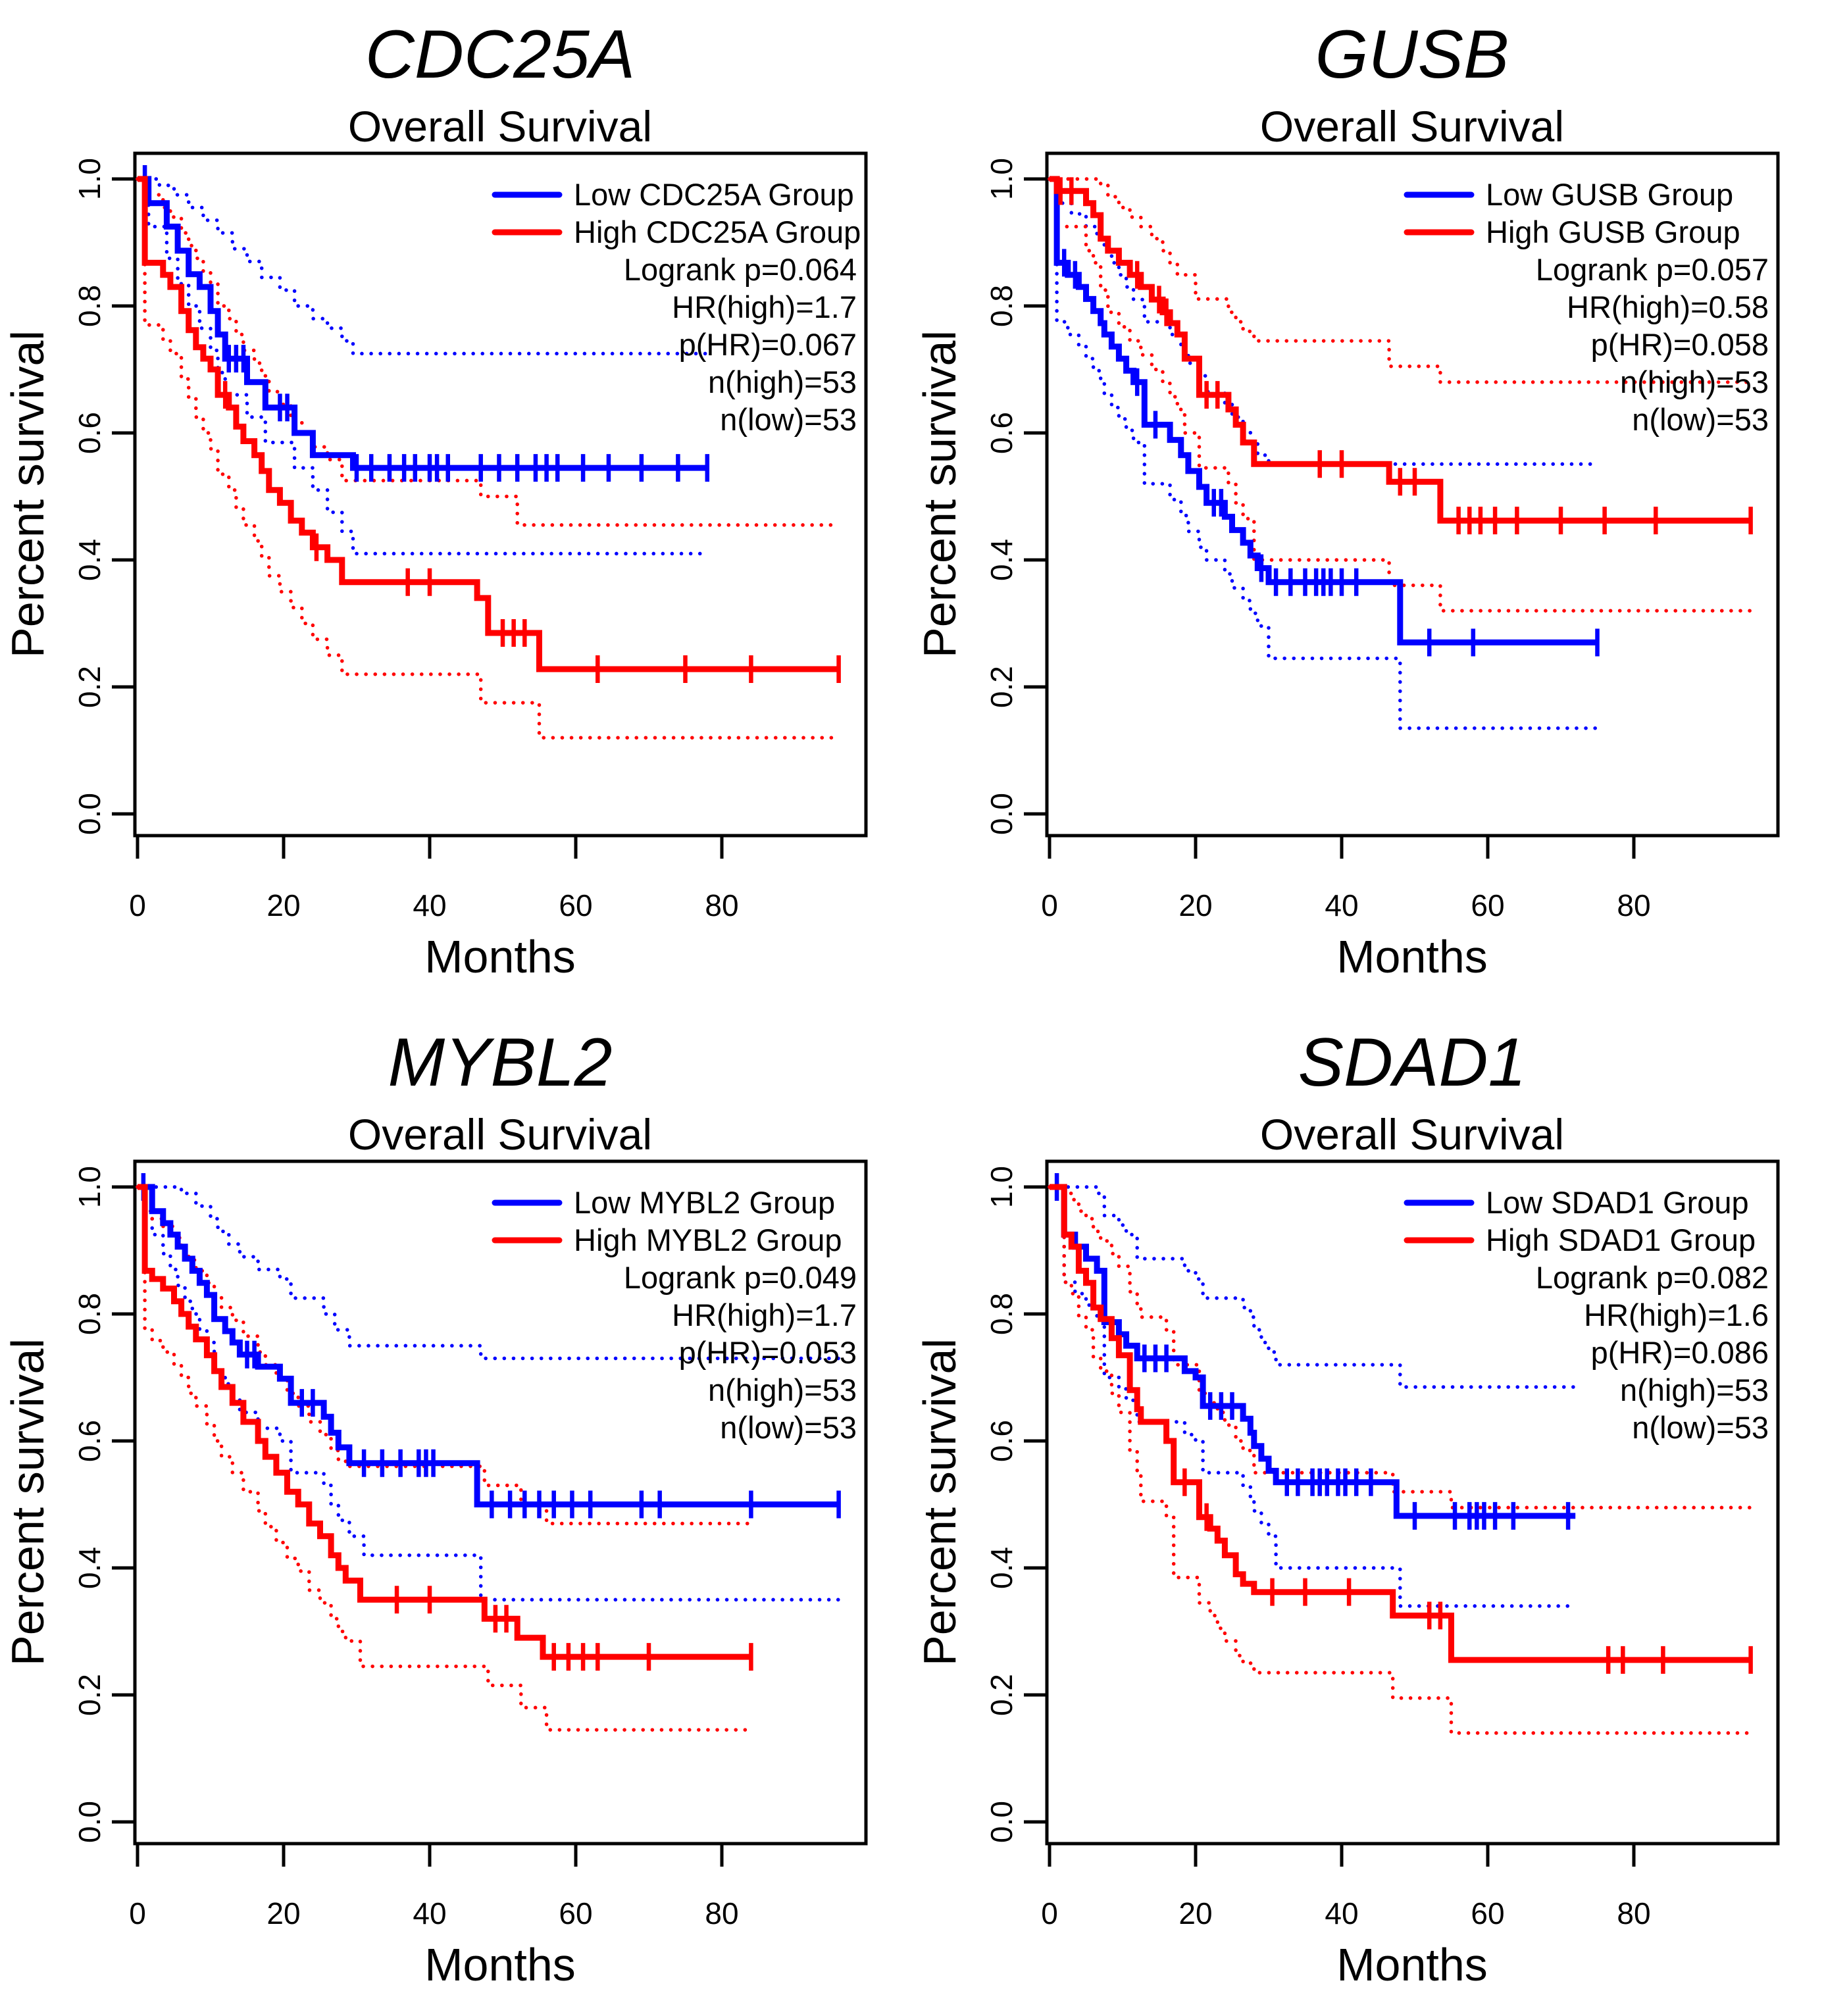 The height and width of the screenshot is (2016, 1824). I want to click on legend-low-label: Low MYBL2 Group, so click(704, 1202).